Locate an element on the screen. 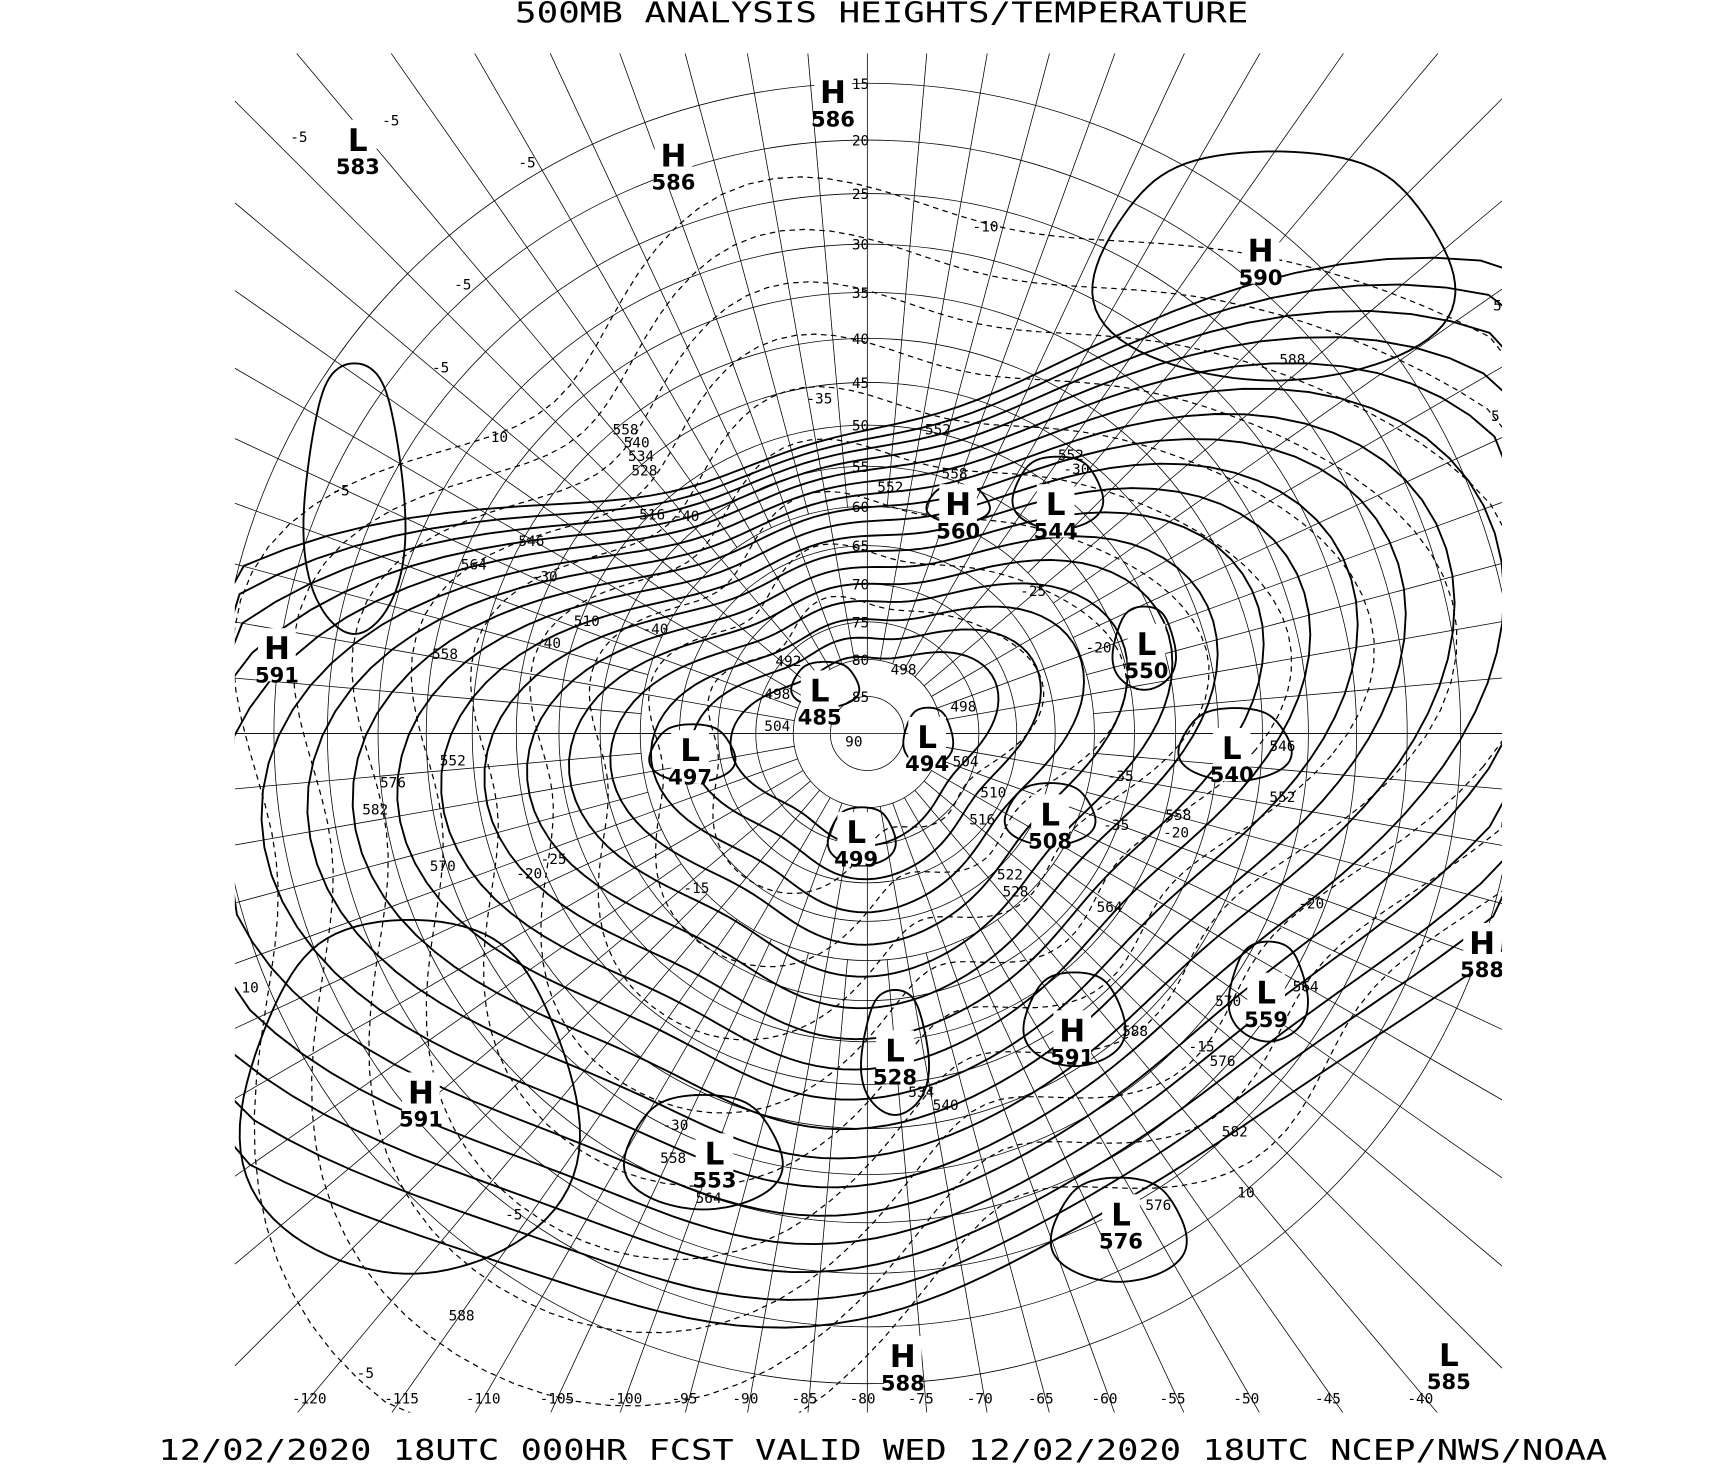  longitude-label: -55 is located at coordinates (1173, 1400).